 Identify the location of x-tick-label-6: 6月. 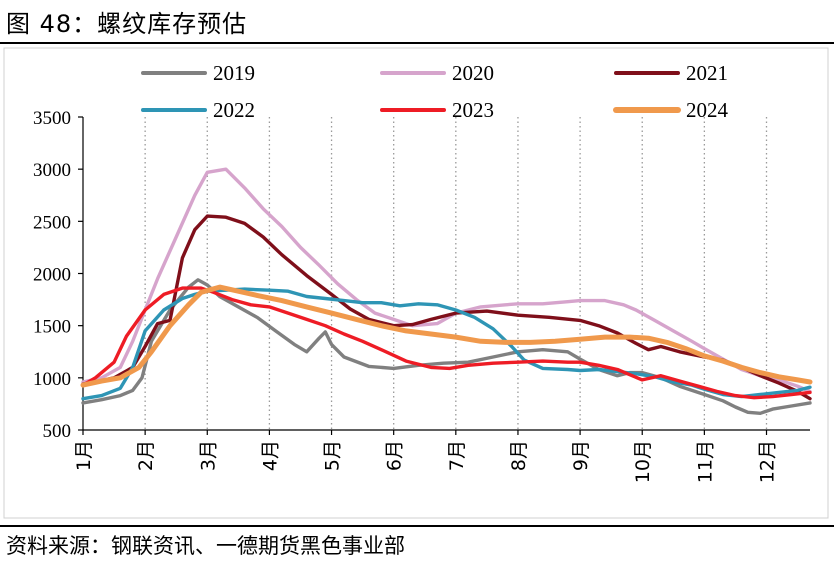
(395, 455).